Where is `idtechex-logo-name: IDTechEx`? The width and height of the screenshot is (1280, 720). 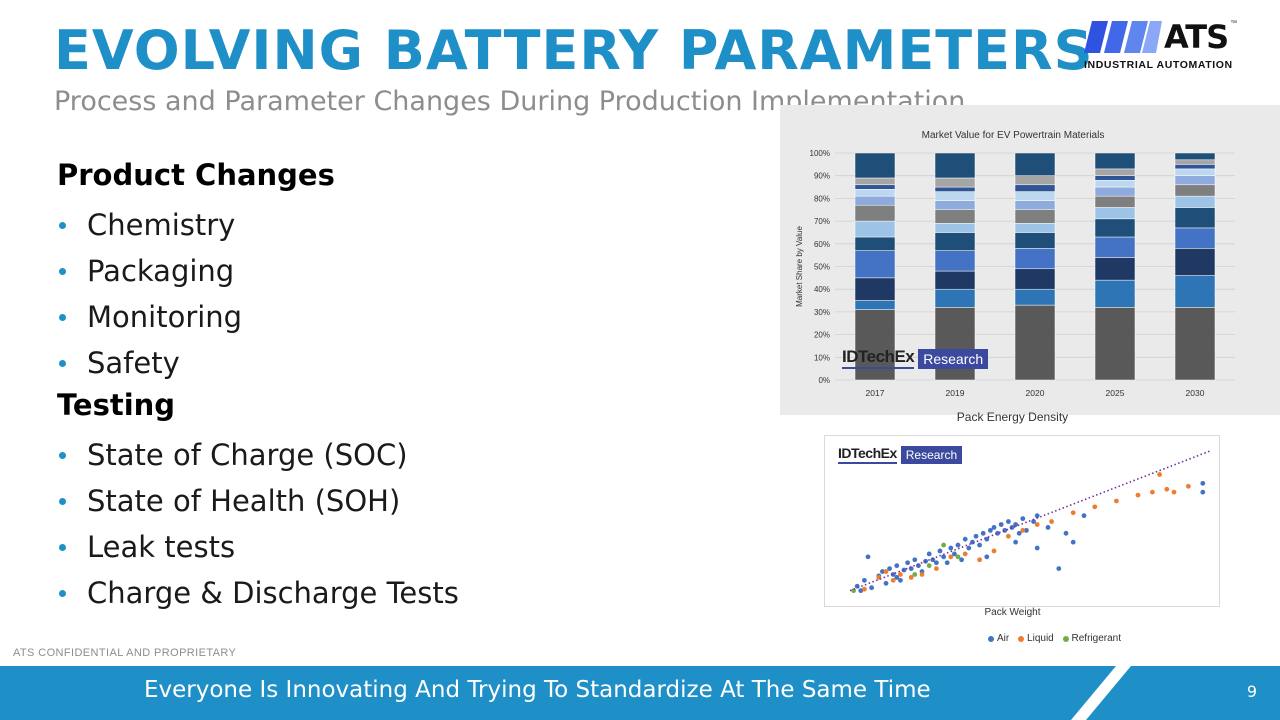 idtechex-logo-name: IDTechEx is located at coordinates (878, 358).